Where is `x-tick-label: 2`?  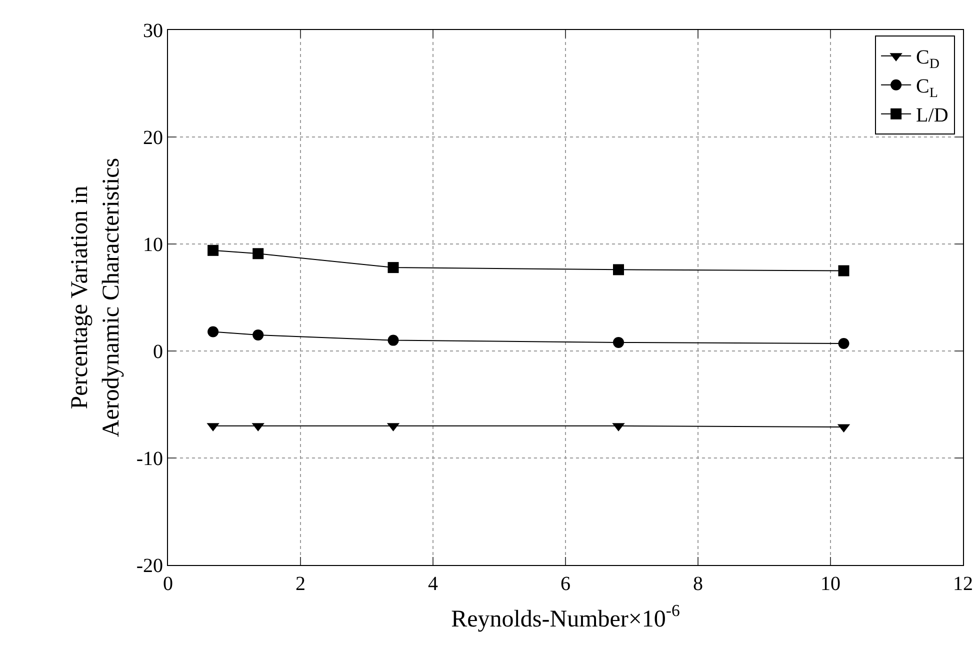 x-tick-label: 2 is located at coordinates (301, 584).